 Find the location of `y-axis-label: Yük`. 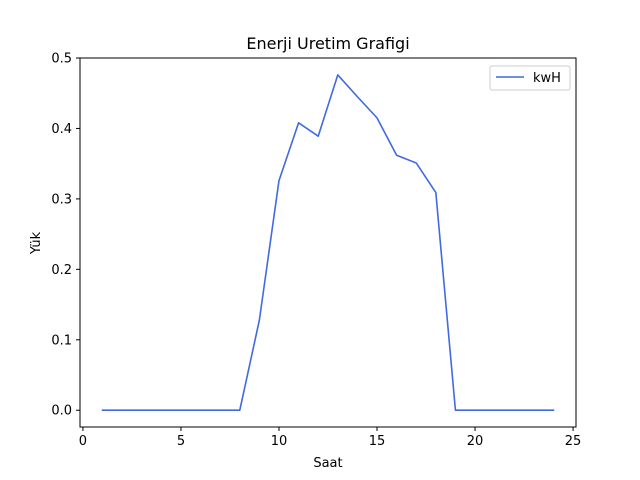

y-axis-label: Yük is located at coordinates (36, 243).